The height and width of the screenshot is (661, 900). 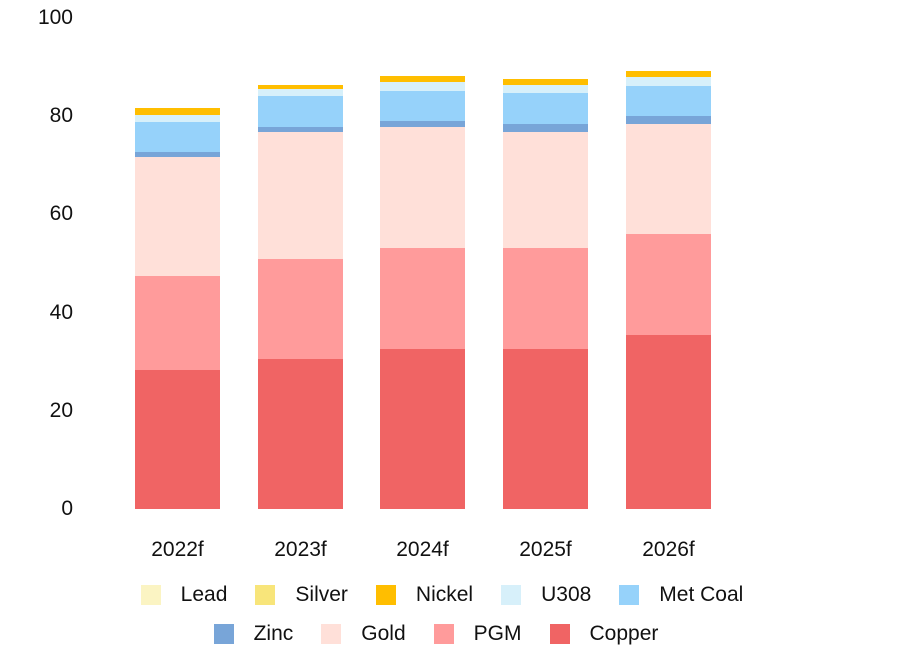 I want to click on x-tick-label: 2023f, so click(x=300, y=549).